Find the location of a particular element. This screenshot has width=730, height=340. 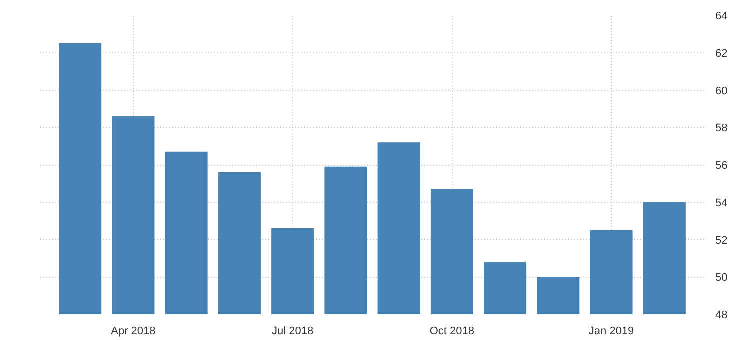

y-tick-label: 54 is located at coordinates (722, 203).